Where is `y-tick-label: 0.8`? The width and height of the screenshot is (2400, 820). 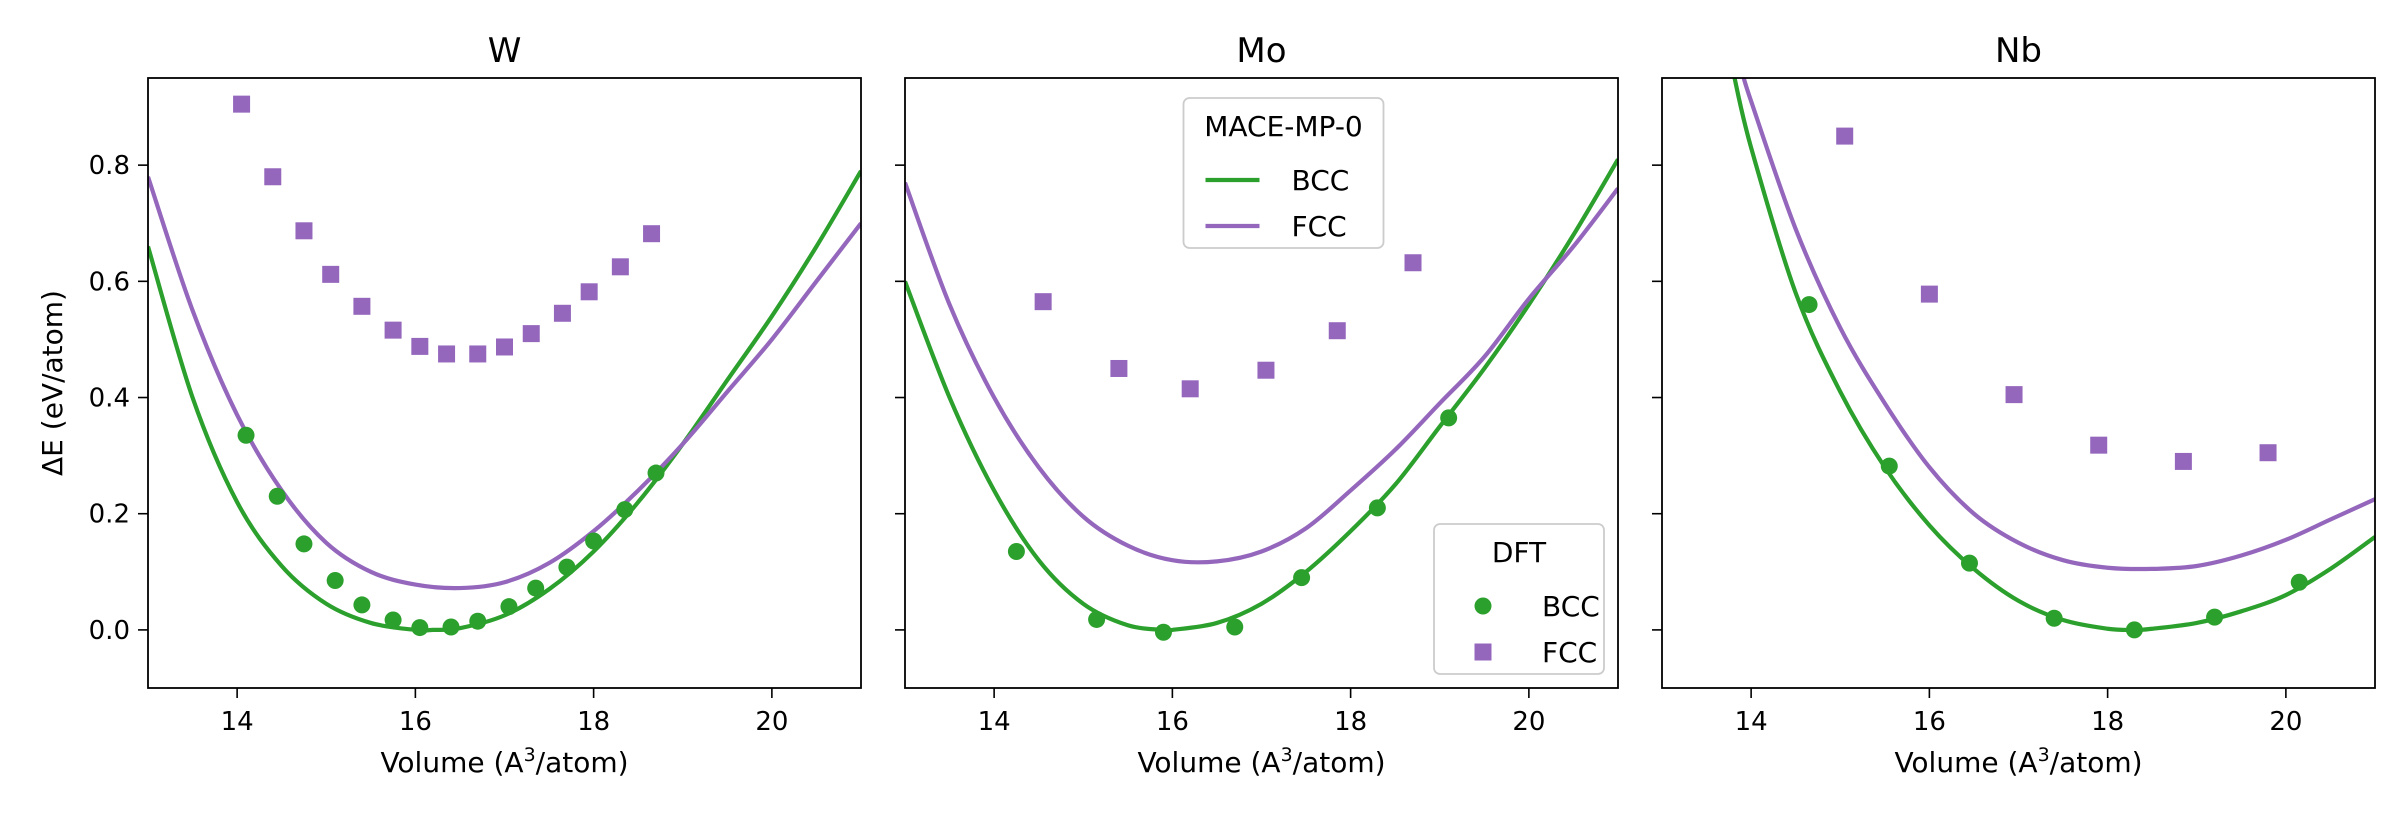 y-tick-label: 0.8 is located at coordinates (109, 166).